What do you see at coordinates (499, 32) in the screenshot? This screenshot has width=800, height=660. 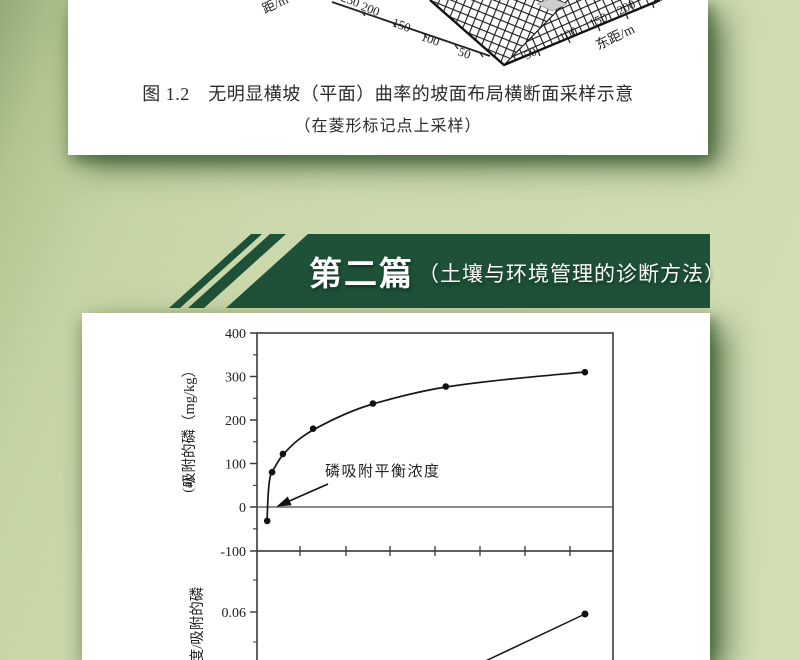 I see `mesh-left-sheet` at bounding box center [499, 32].